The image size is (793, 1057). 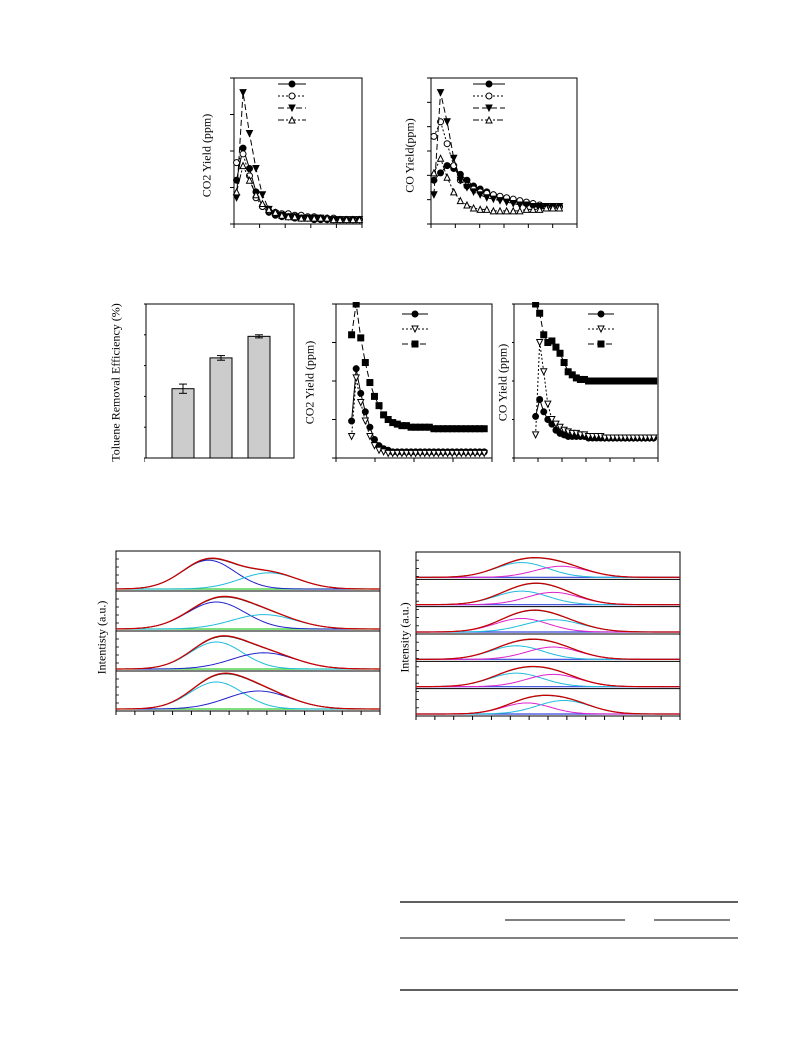 I want to click on series-line, so click(x=418, y=366).